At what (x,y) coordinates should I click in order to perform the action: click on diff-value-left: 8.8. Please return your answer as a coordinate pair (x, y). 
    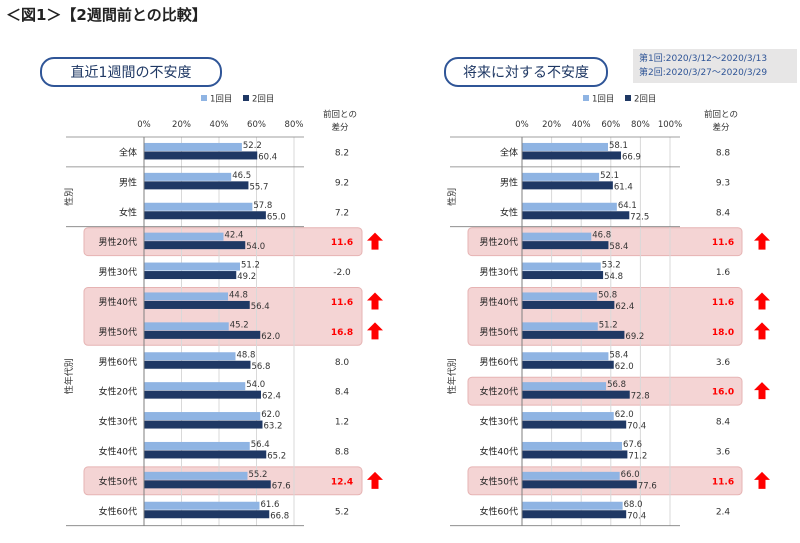
    Looking at the image, I should click on (342, 452).